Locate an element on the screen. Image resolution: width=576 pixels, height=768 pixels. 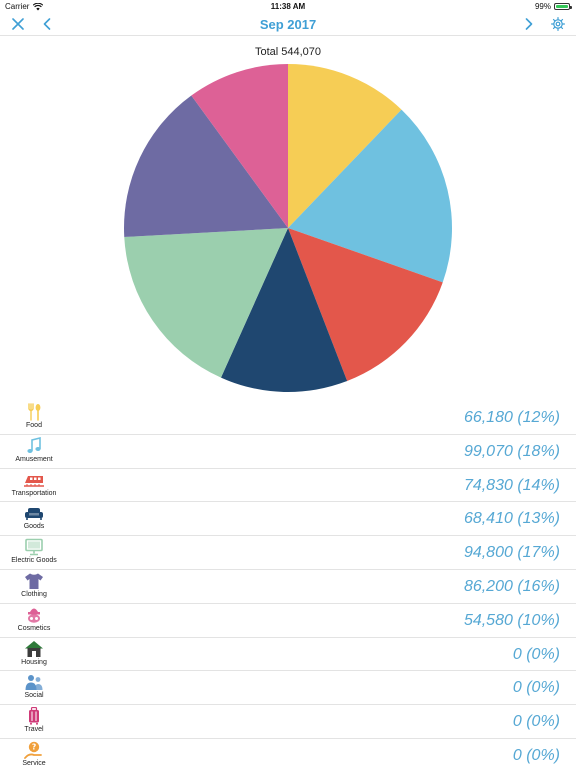
category-amount: 86,200 (16%) is located at coordinates (511, 586).